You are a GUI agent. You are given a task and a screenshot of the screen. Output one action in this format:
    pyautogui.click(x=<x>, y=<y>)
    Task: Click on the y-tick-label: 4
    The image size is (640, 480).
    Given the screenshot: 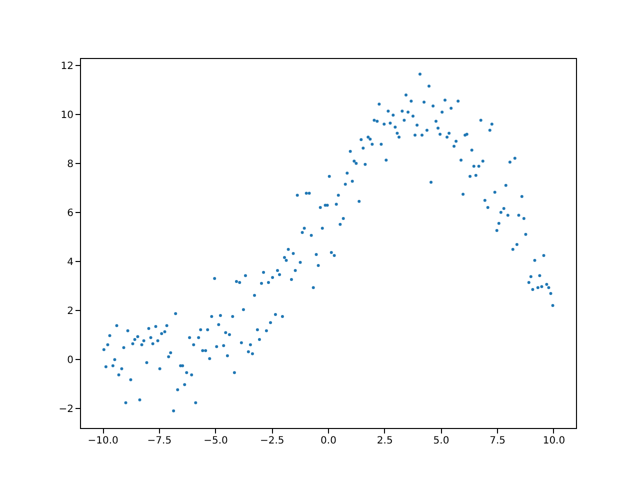 What is the action you would take?
    pyautogui.click(x=70, y=262)
    